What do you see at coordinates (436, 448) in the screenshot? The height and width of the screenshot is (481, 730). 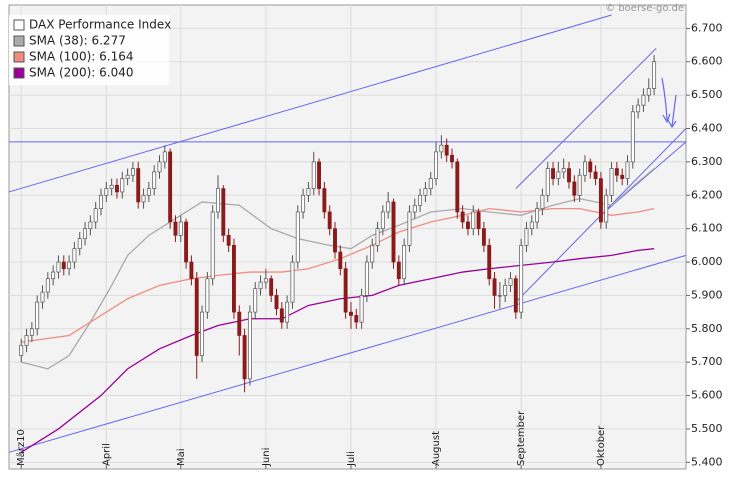 I see `x-tick-label: August` at bounding box center [436, 448].